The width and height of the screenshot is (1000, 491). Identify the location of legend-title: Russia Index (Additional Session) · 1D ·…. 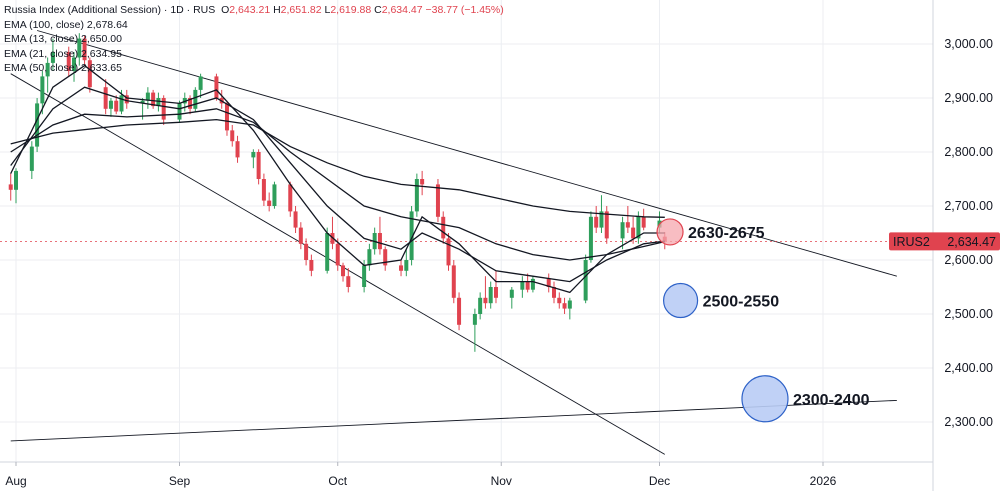
(110, 10).